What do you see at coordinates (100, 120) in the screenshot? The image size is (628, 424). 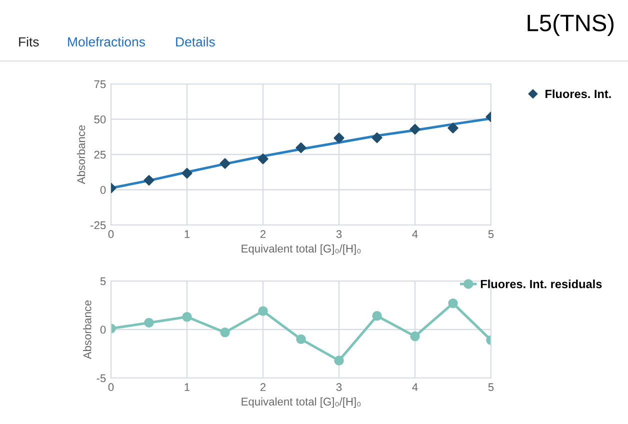 I see `y-tick-label: 50` at bounding box center [100, 120].